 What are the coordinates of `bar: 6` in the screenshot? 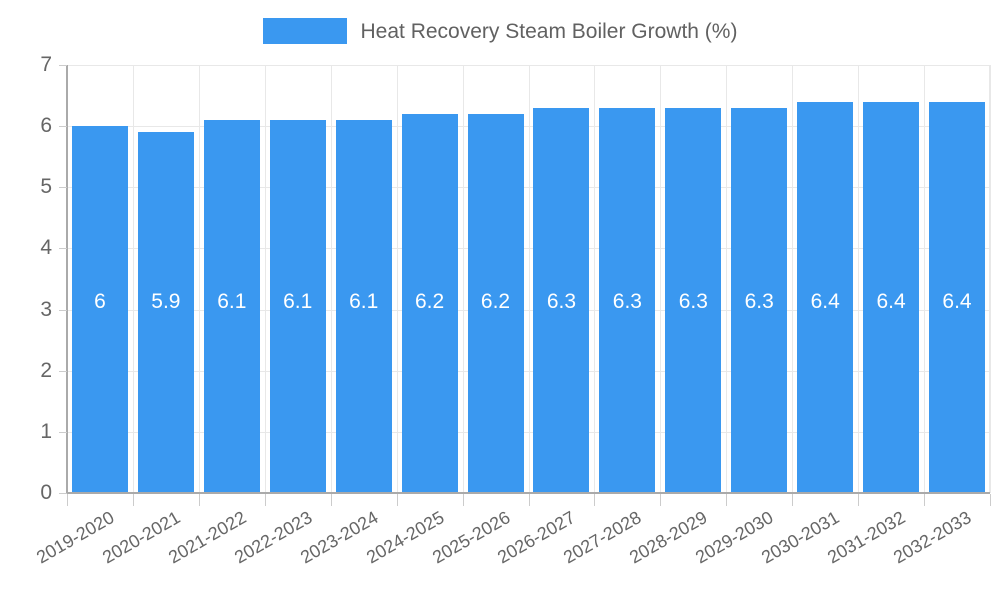 It's located at (99, 309).